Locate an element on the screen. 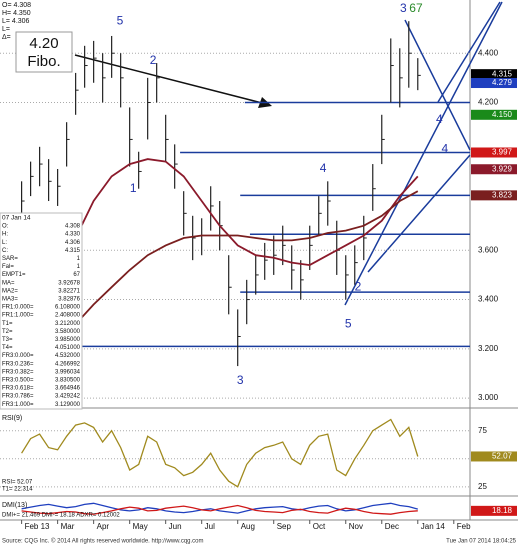 The image size is (518, 547). y-tick-label: 4.400 is located at coordinates (488, 52).